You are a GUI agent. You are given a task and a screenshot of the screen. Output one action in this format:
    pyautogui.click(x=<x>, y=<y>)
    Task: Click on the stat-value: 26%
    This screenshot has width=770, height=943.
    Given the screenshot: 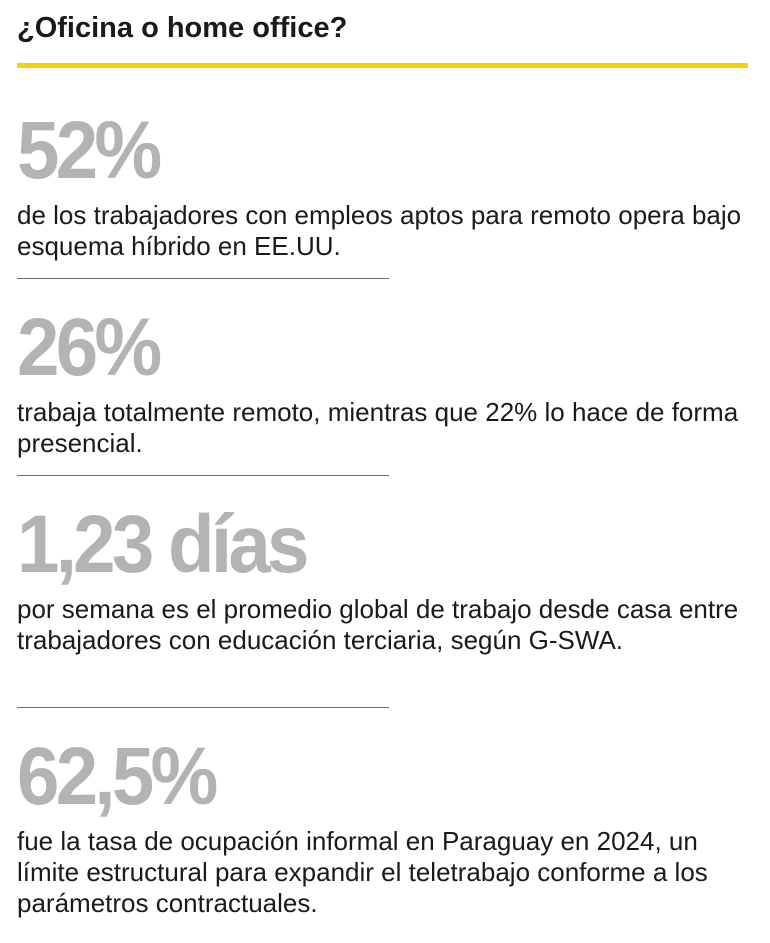 What is the action you would take?
    pyautogui.click(x=89, y=347)
    